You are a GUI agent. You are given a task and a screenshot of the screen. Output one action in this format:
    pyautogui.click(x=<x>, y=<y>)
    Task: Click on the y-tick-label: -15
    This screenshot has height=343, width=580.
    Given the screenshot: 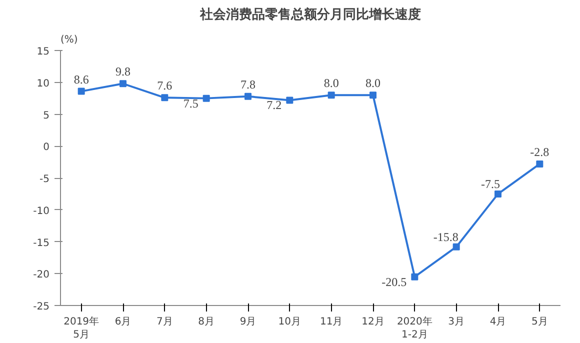 What is the action you would take?
    pyautogui.click(x=41, y=243)
    